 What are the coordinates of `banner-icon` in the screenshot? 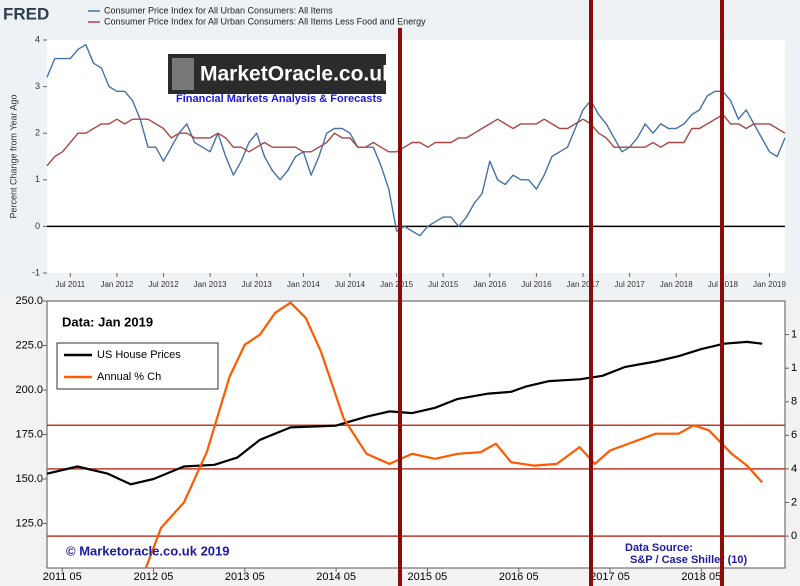 It's located at (183, 74).